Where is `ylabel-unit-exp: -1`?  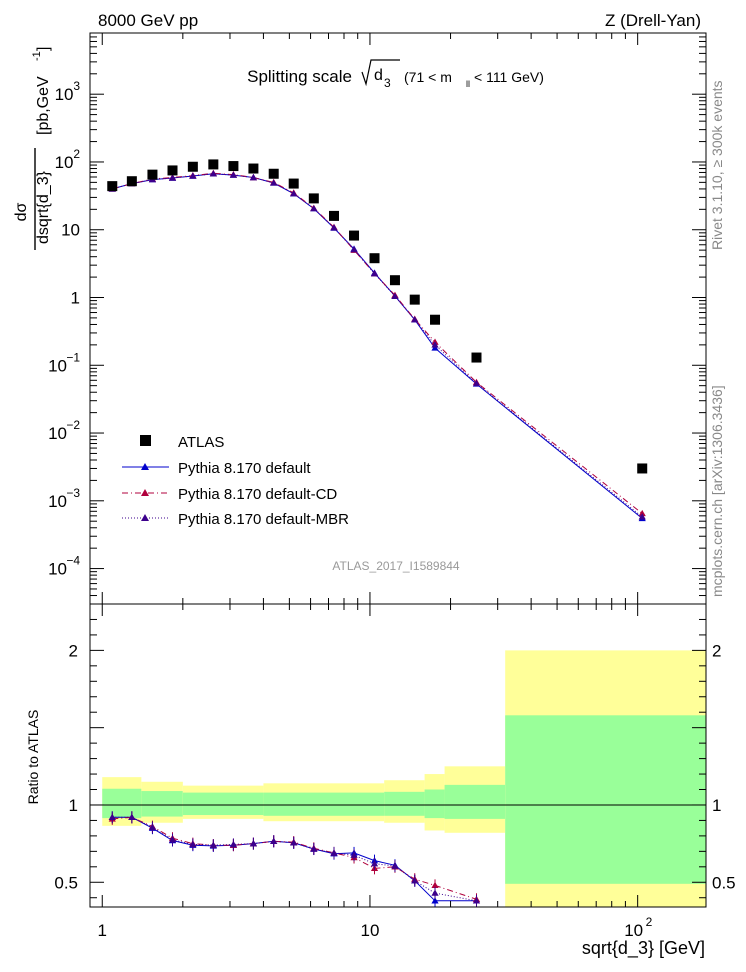 ylabel-unit-exp: -1 is located at coordinates (37, 56).